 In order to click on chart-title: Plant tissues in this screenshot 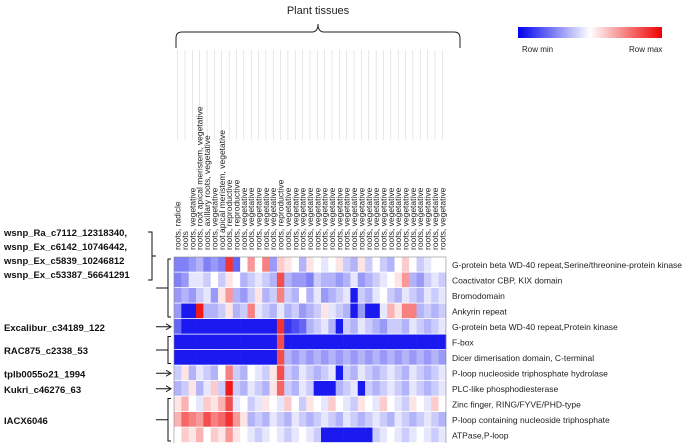, I will do `click(318, 11)`.